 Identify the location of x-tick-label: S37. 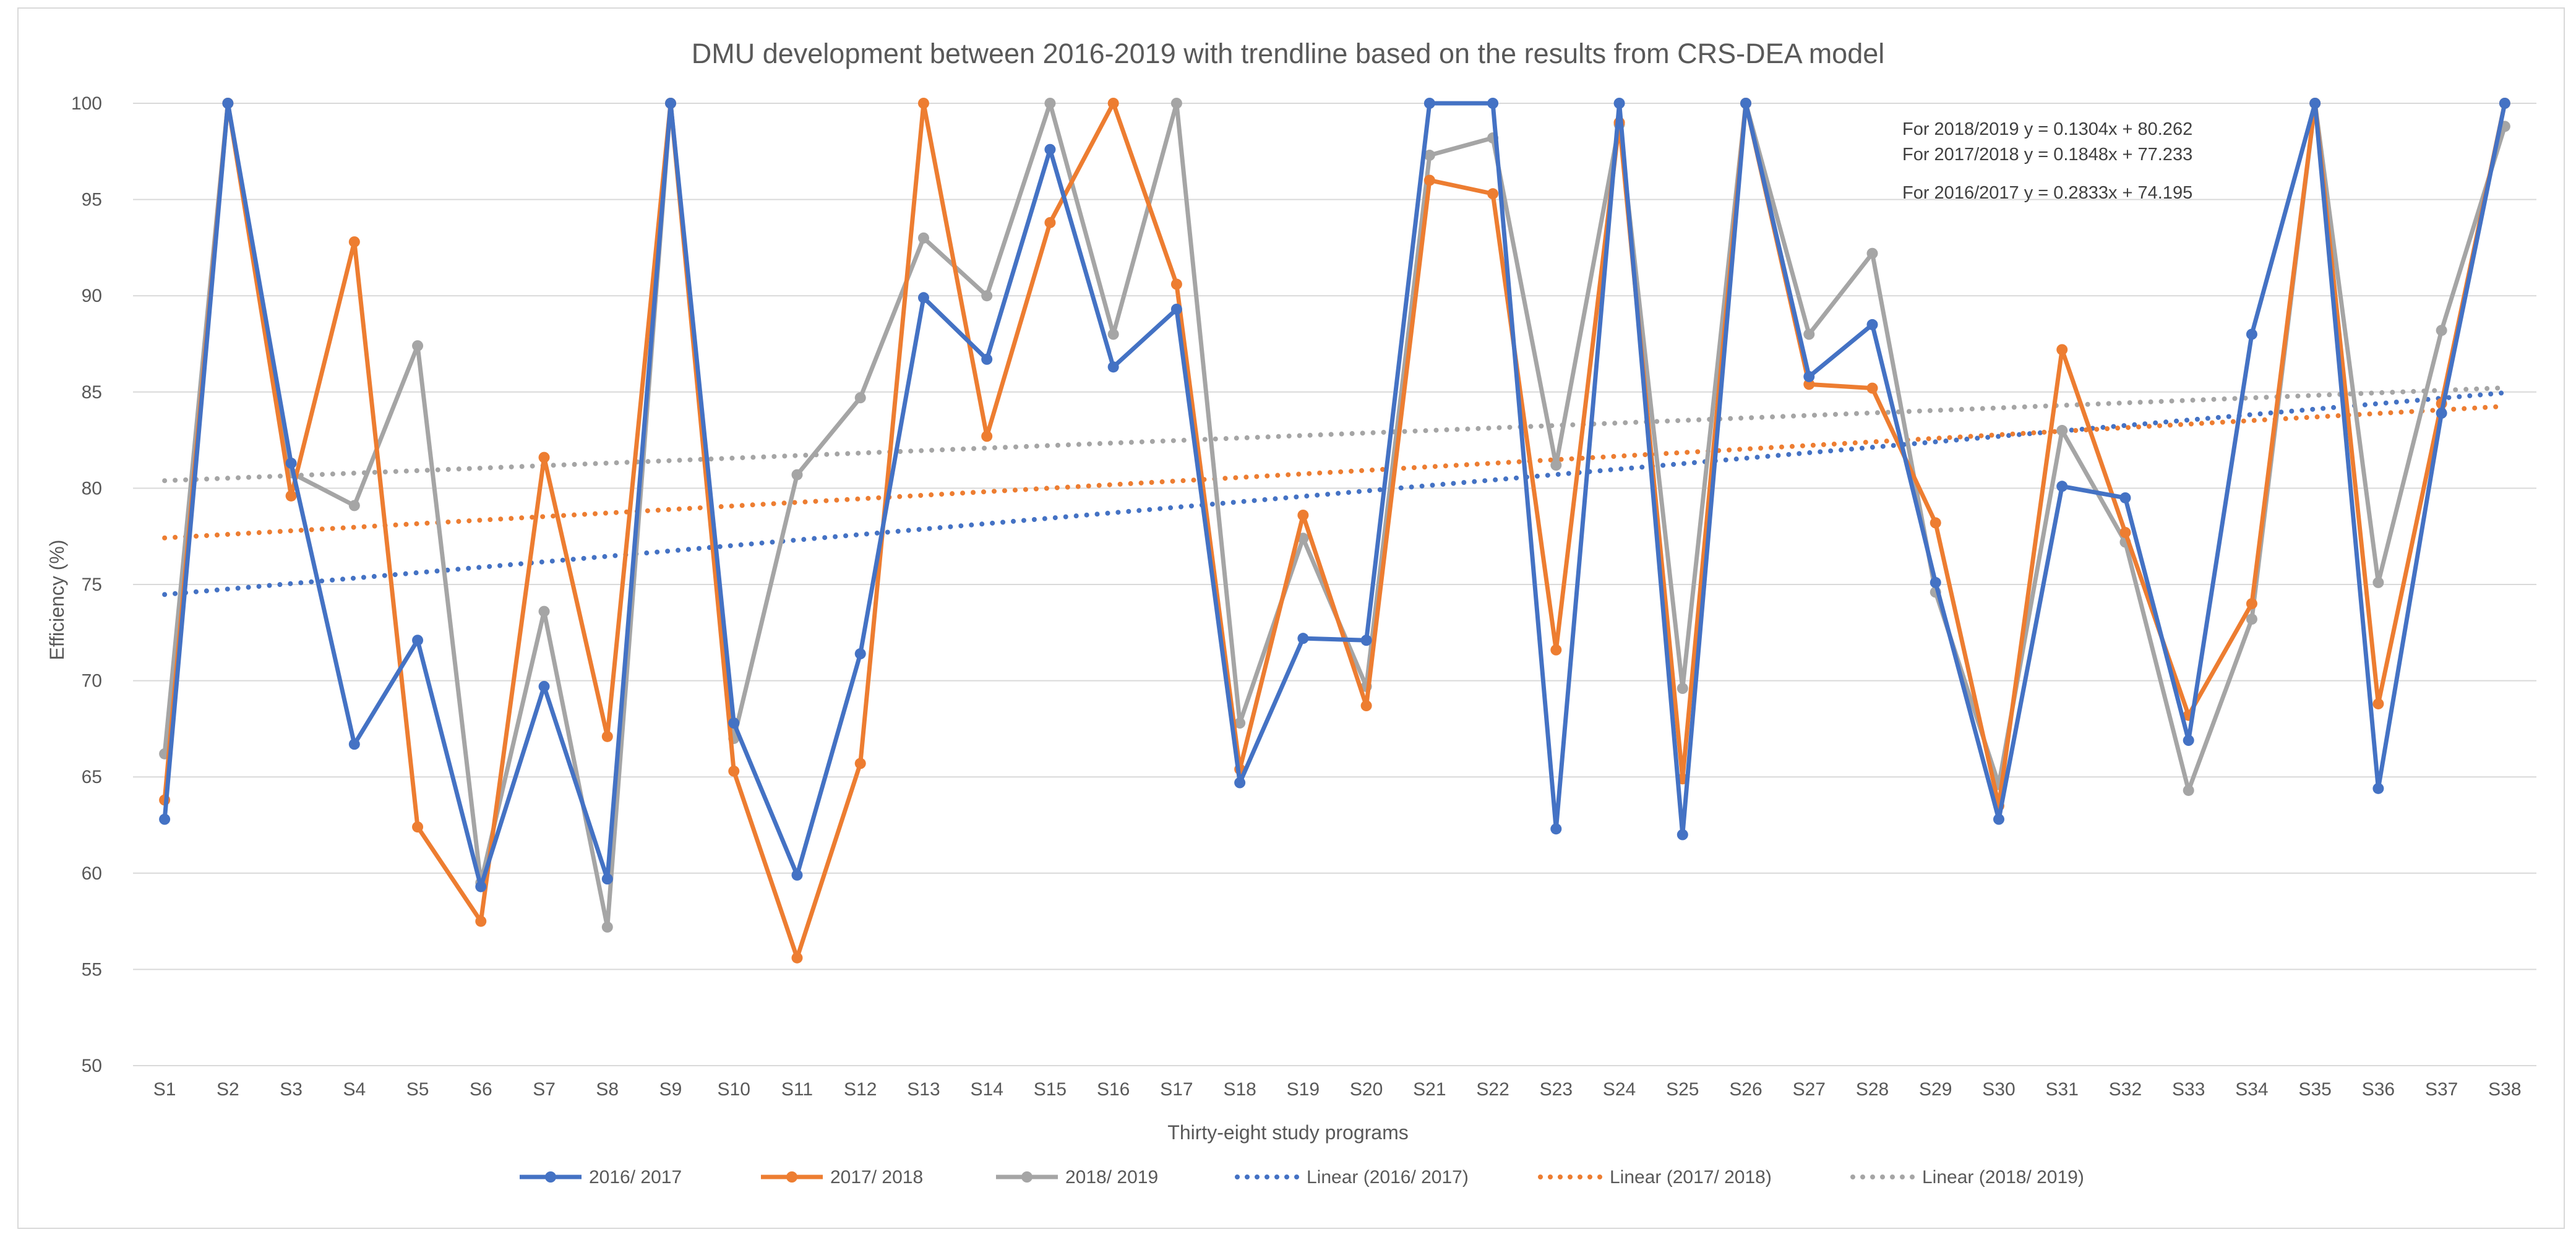
(2441, 1089).